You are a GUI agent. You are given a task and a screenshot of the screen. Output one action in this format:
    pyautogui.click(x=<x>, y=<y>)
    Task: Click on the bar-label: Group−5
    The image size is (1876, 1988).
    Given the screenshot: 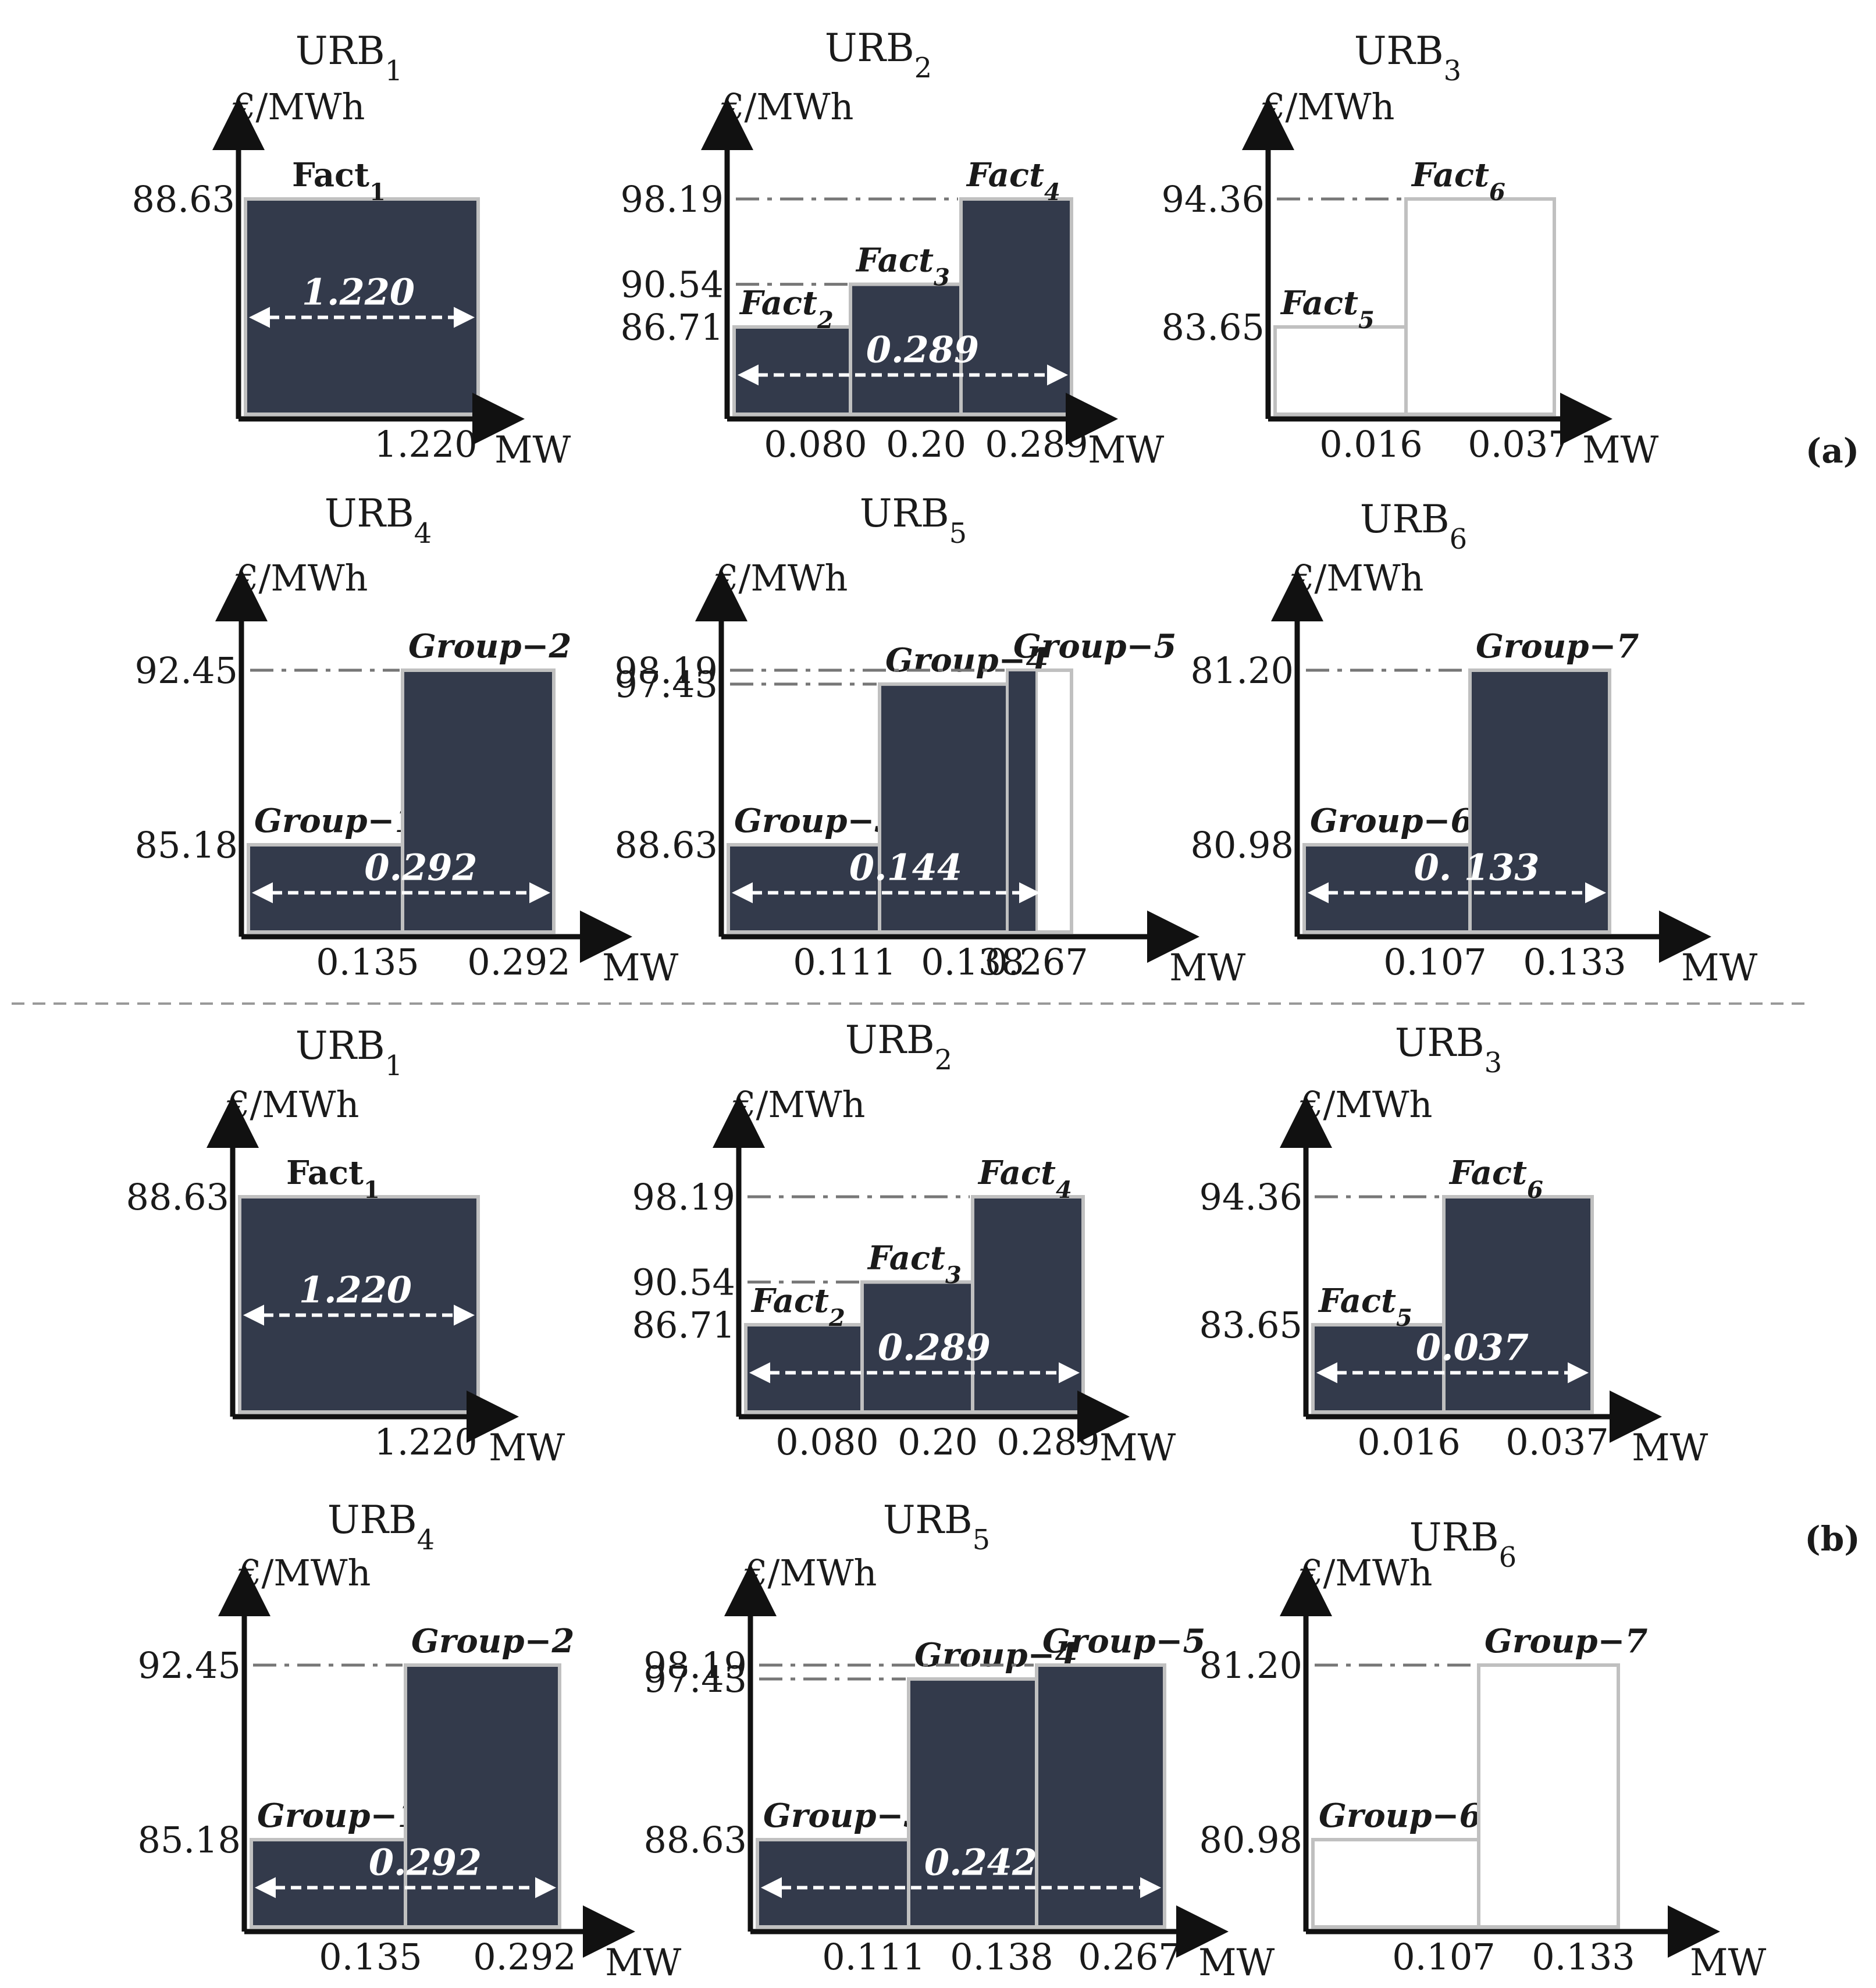 What is the action you would take?
    pyautogui.click(x=1094, y=647)
    